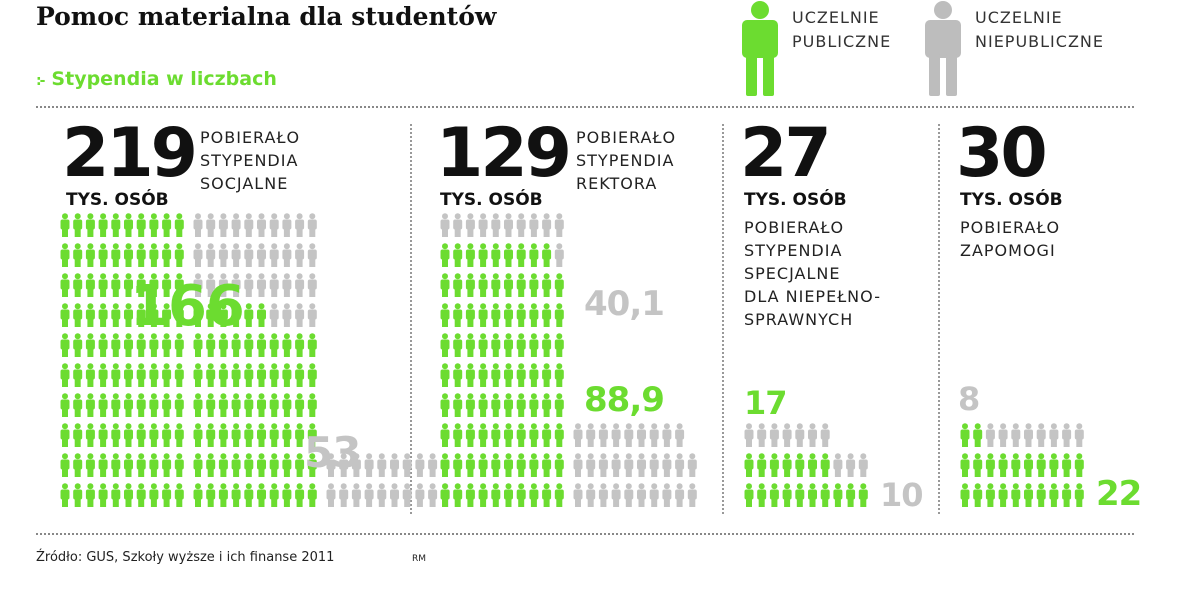  I want to click on rector-private-value: 40,1, so click(624, 304).